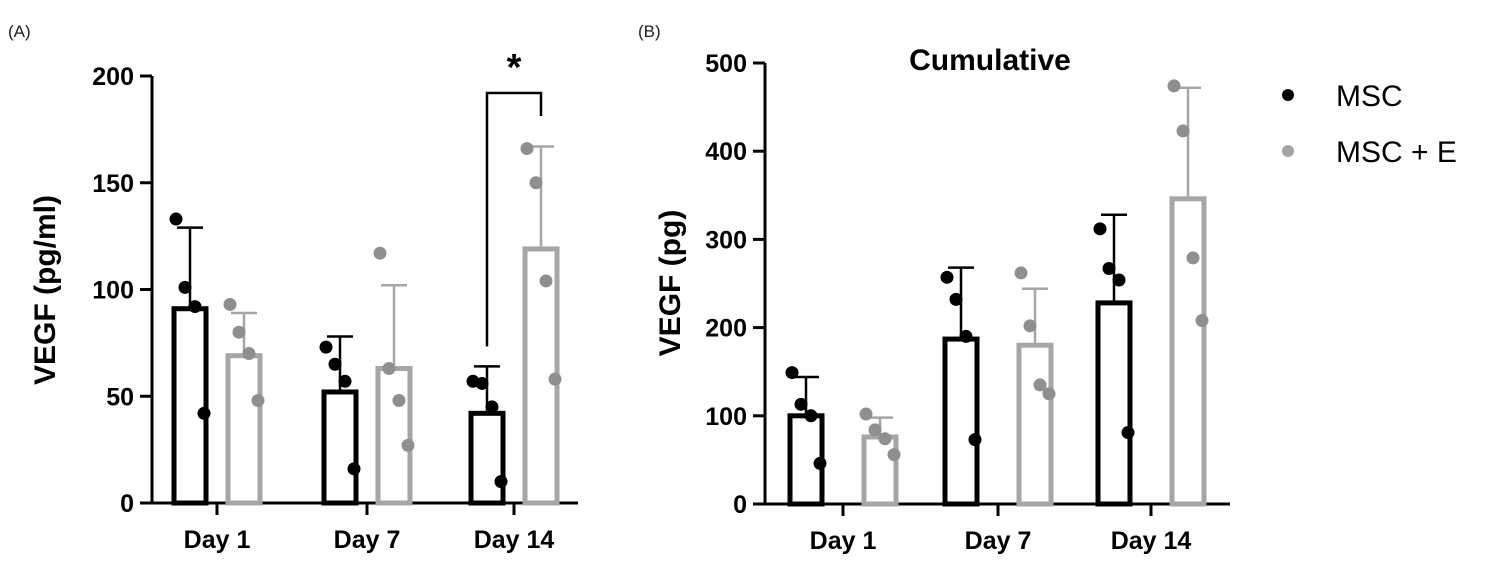 This screenshot has width=1500, height=580. Describe the element at coordinates (45, 290) in the screenshot. I see `panel-a-y-axis-title: VEGF (pg/ml)` at that location.